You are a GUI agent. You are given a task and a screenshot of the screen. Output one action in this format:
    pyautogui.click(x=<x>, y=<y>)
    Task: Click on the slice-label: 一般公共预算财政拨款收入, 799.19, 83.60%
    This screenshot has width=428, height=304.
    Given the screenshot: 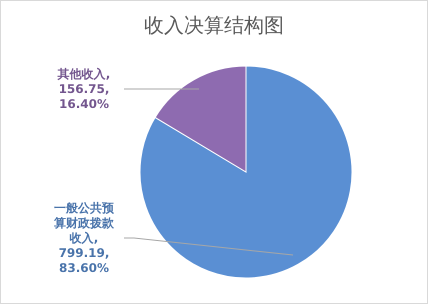 What is the action you would take?
    pyautogui.click(x=84, y=238)
    